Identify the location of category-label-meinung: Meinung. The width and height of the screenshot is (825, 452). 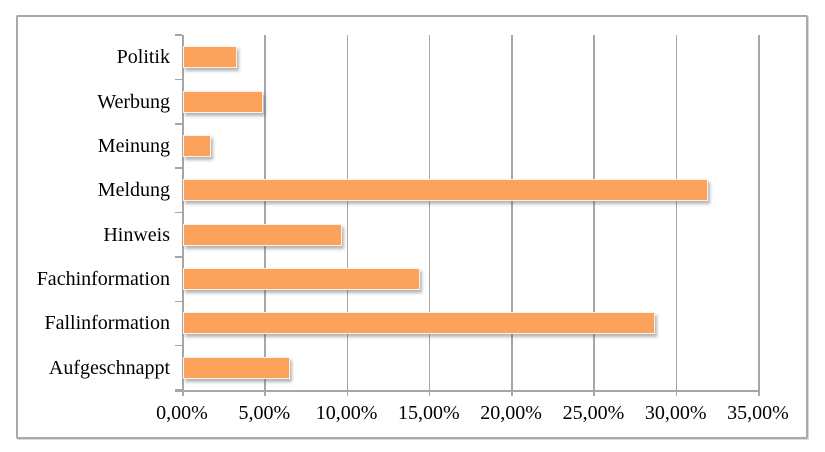
(133, 145).